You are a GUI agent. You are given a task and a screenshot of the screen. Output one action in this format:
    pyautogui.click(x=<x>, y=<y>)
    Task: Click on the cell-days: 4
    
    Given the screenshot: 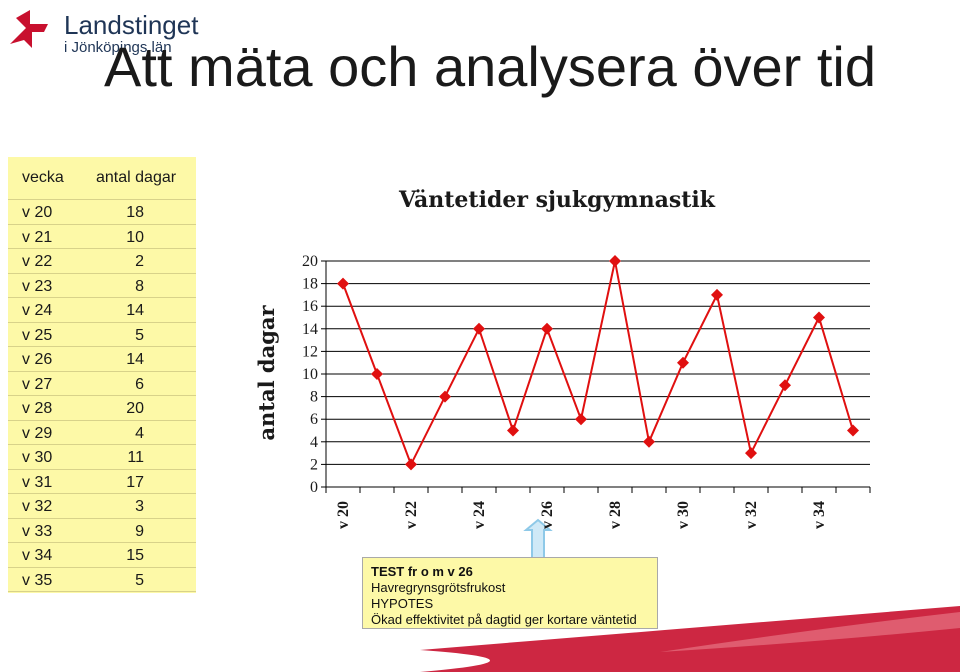 What is the action you would take?
    pyautogui.click(x=139, y=433)
    